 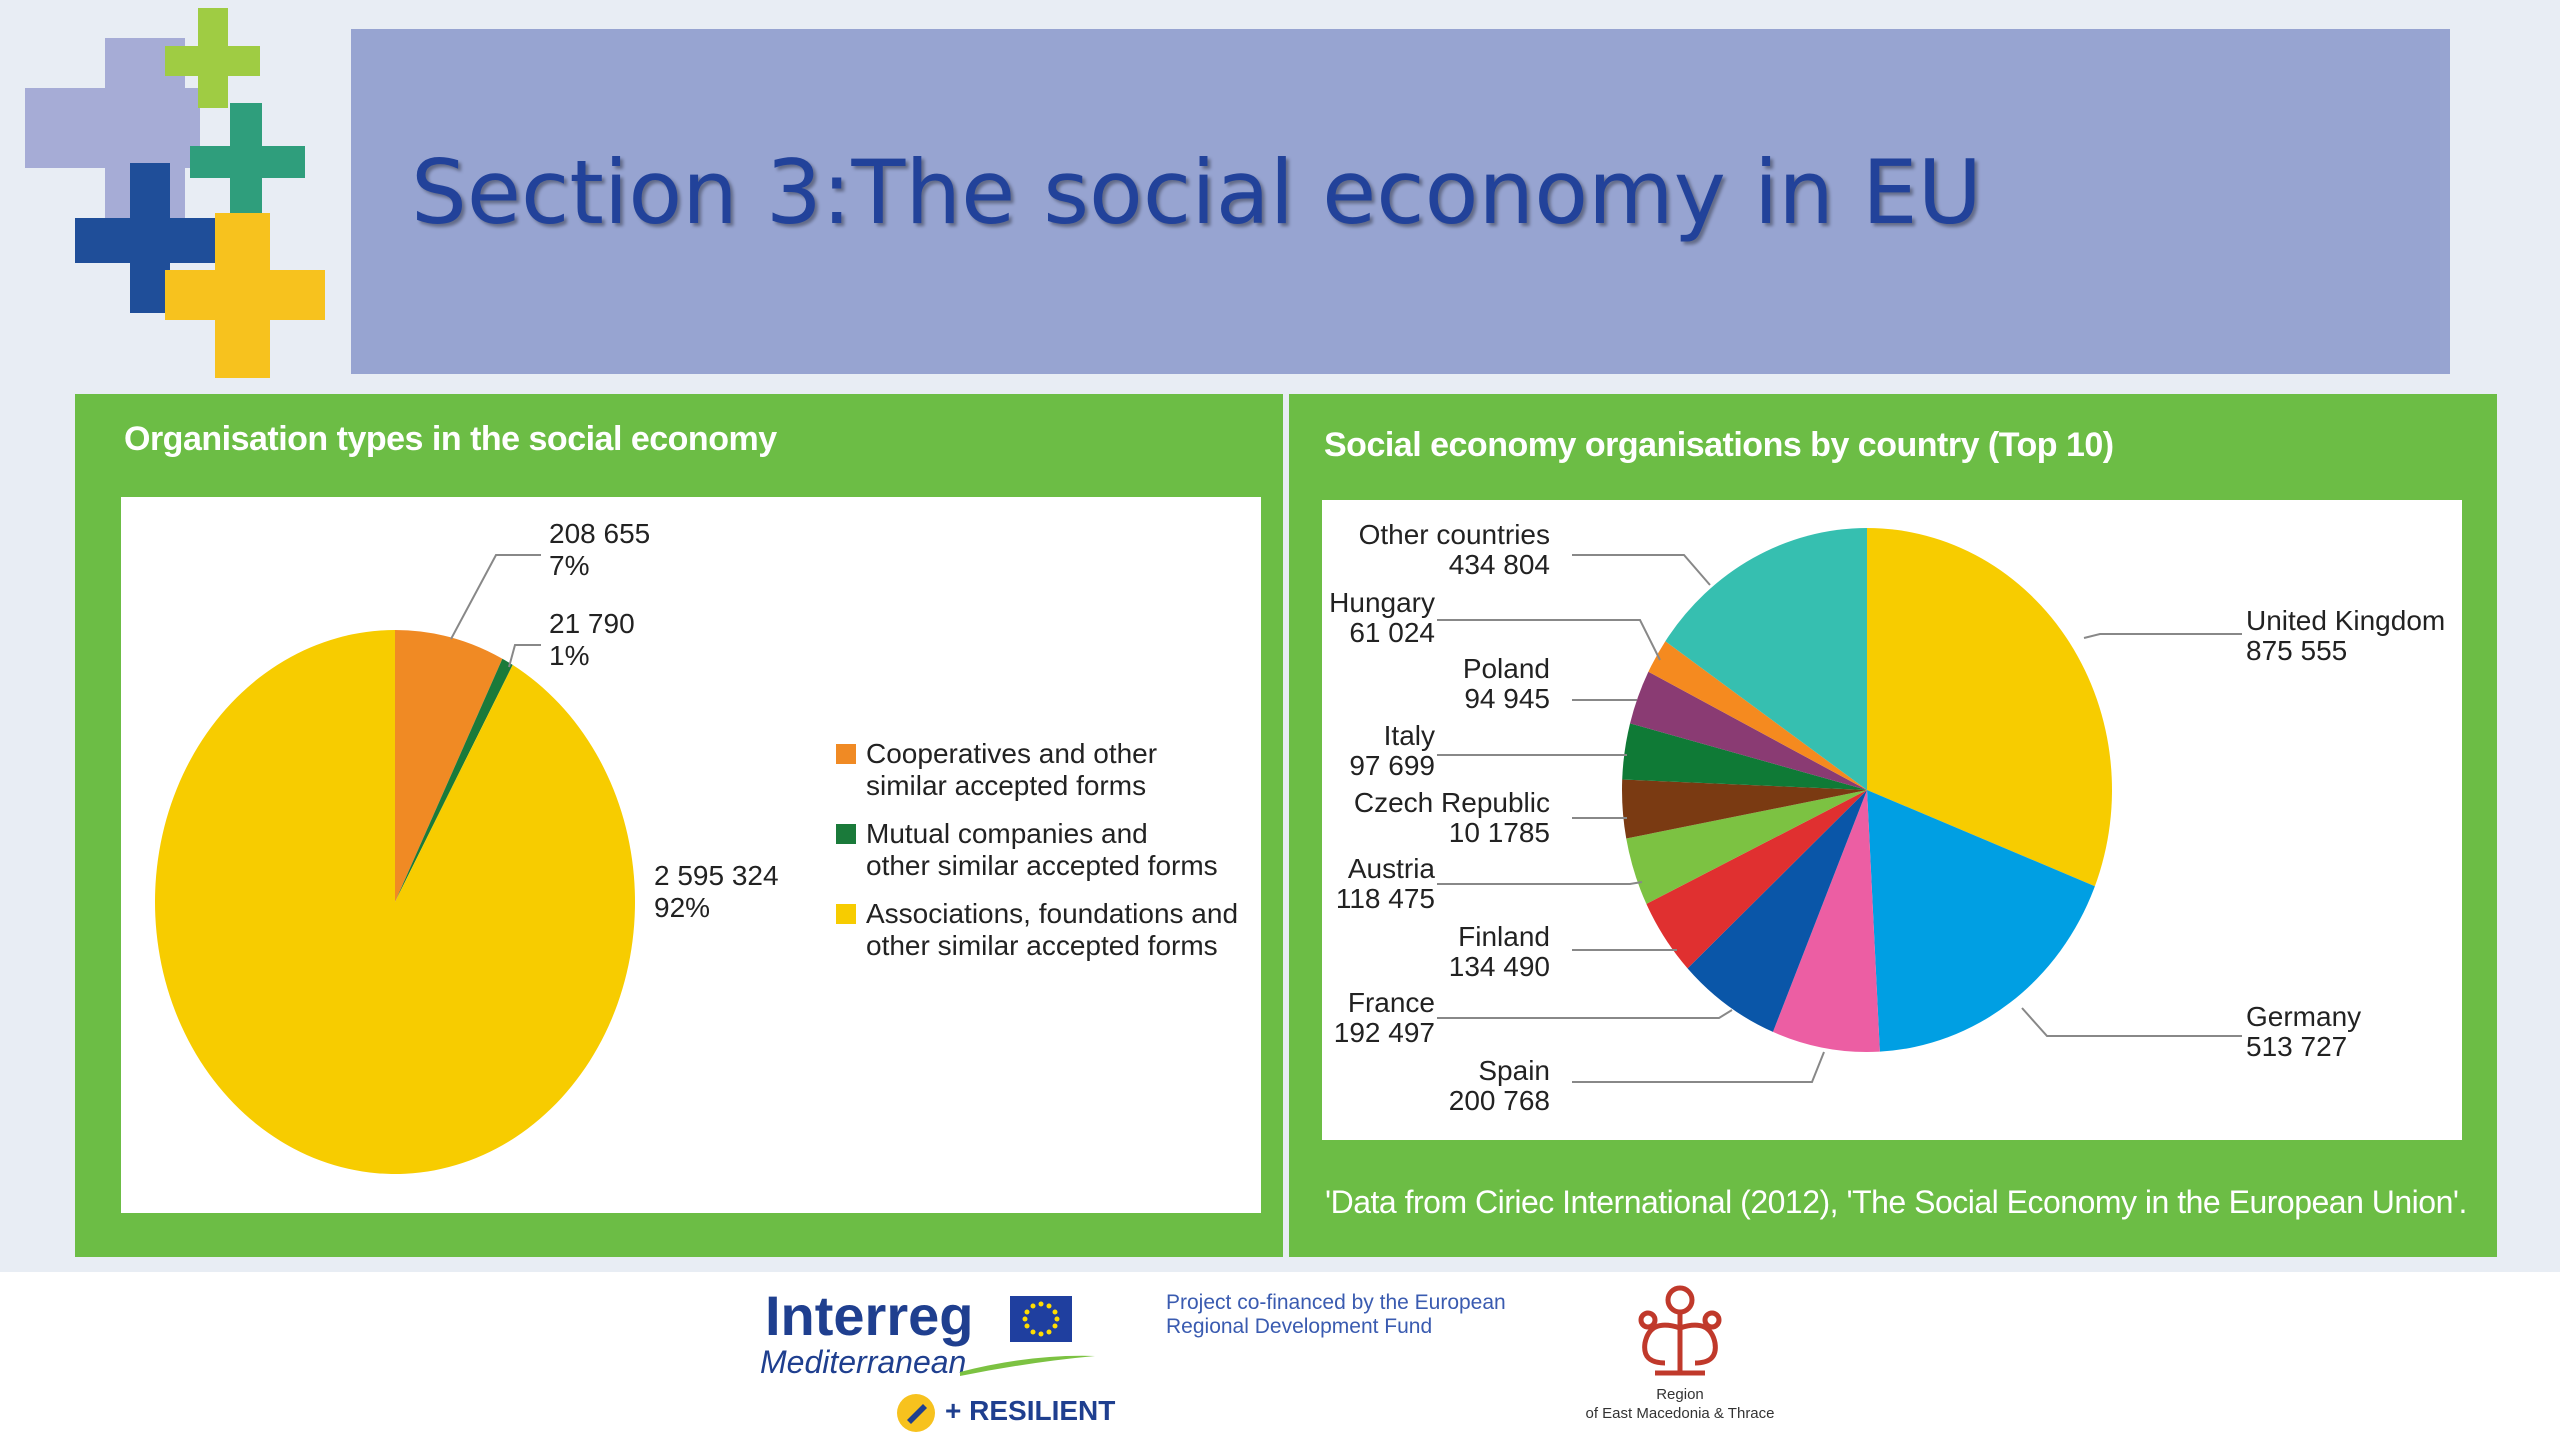 I want to click on logo-cross-yellow, so click(x=245, y=295).